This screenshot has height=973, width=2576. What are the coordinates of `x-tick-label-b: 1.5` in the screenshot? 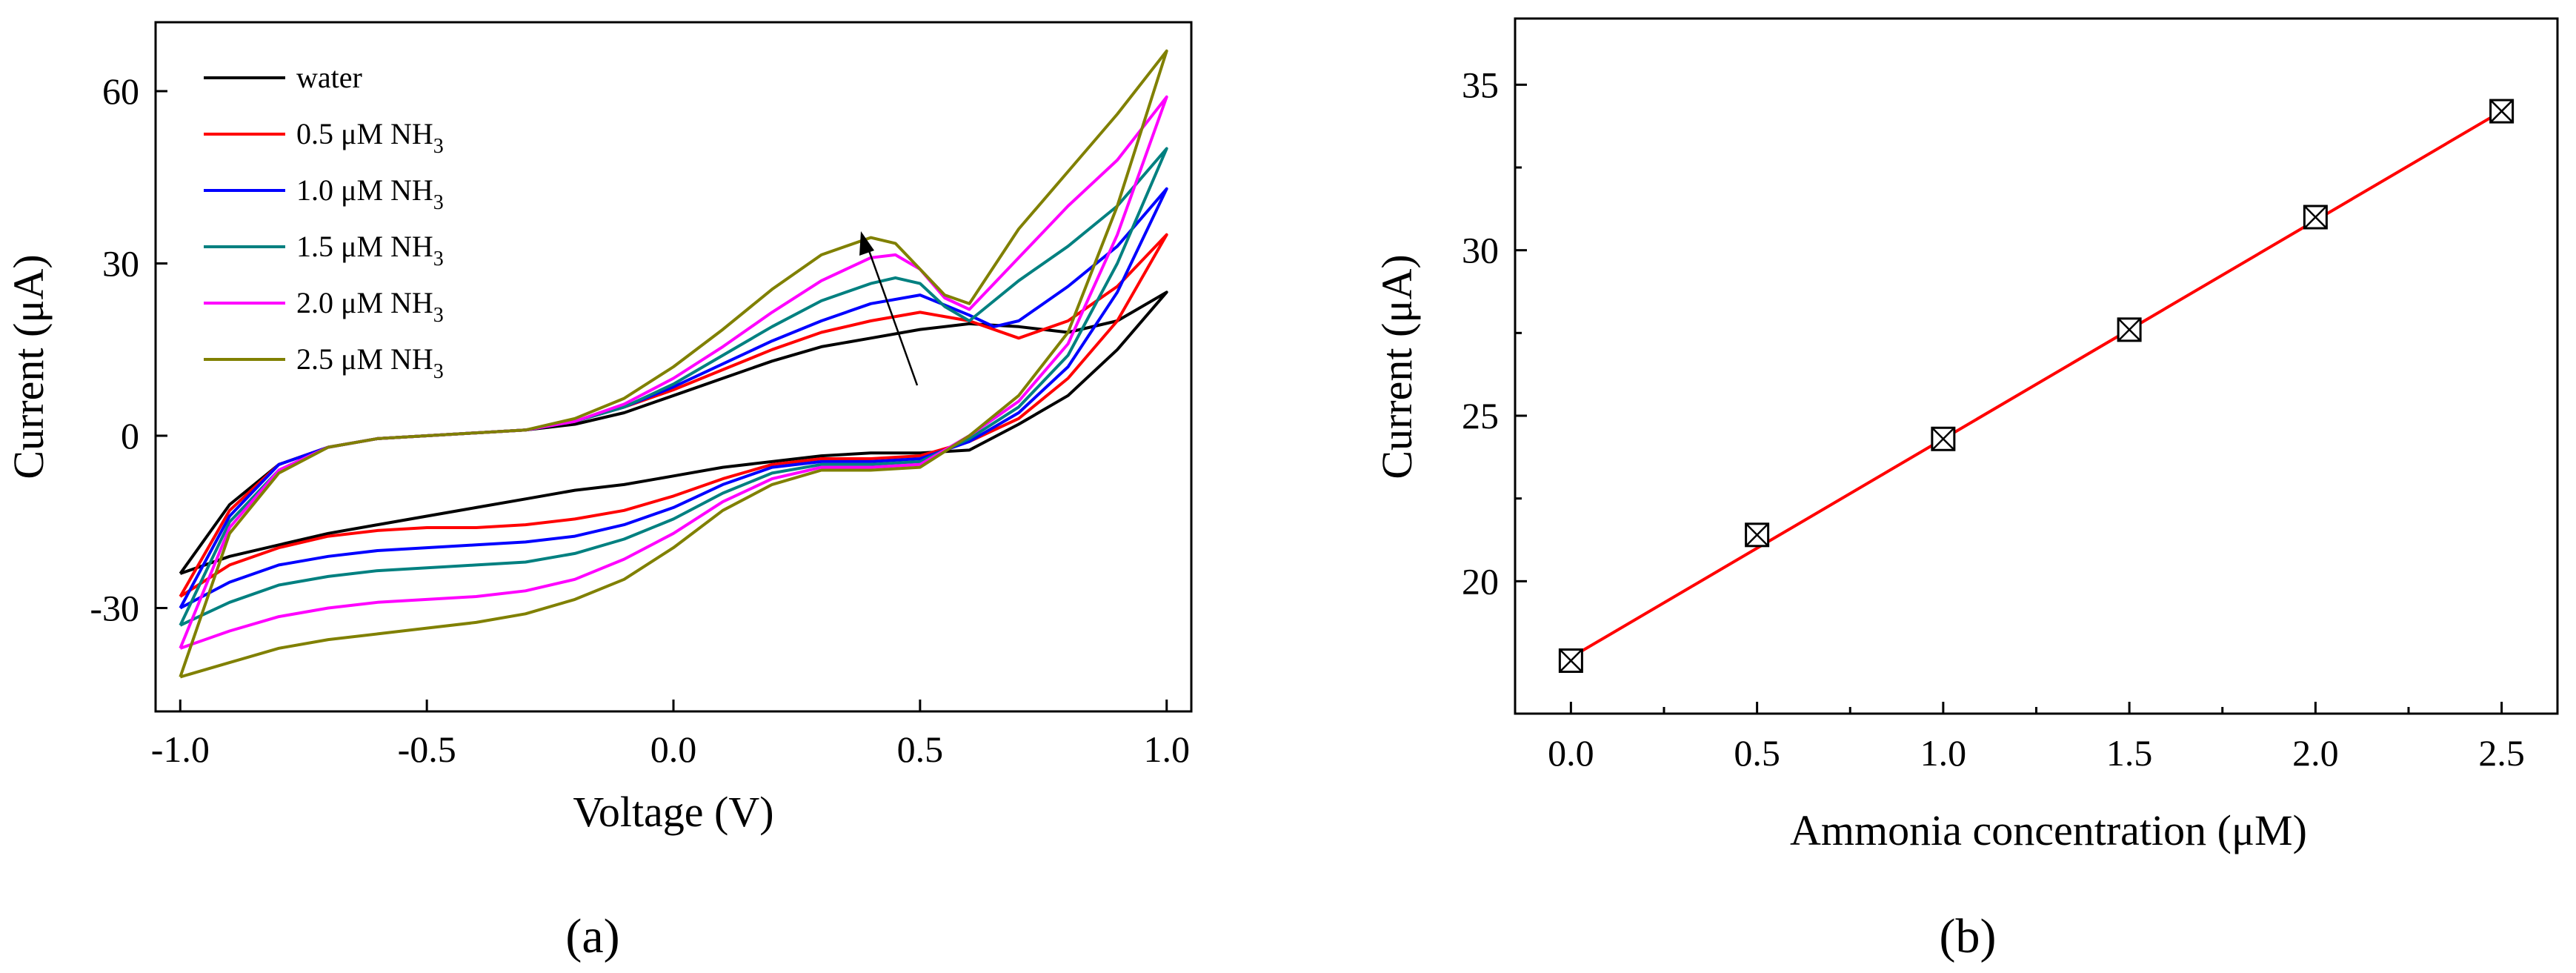 It's located at (2129, 753).